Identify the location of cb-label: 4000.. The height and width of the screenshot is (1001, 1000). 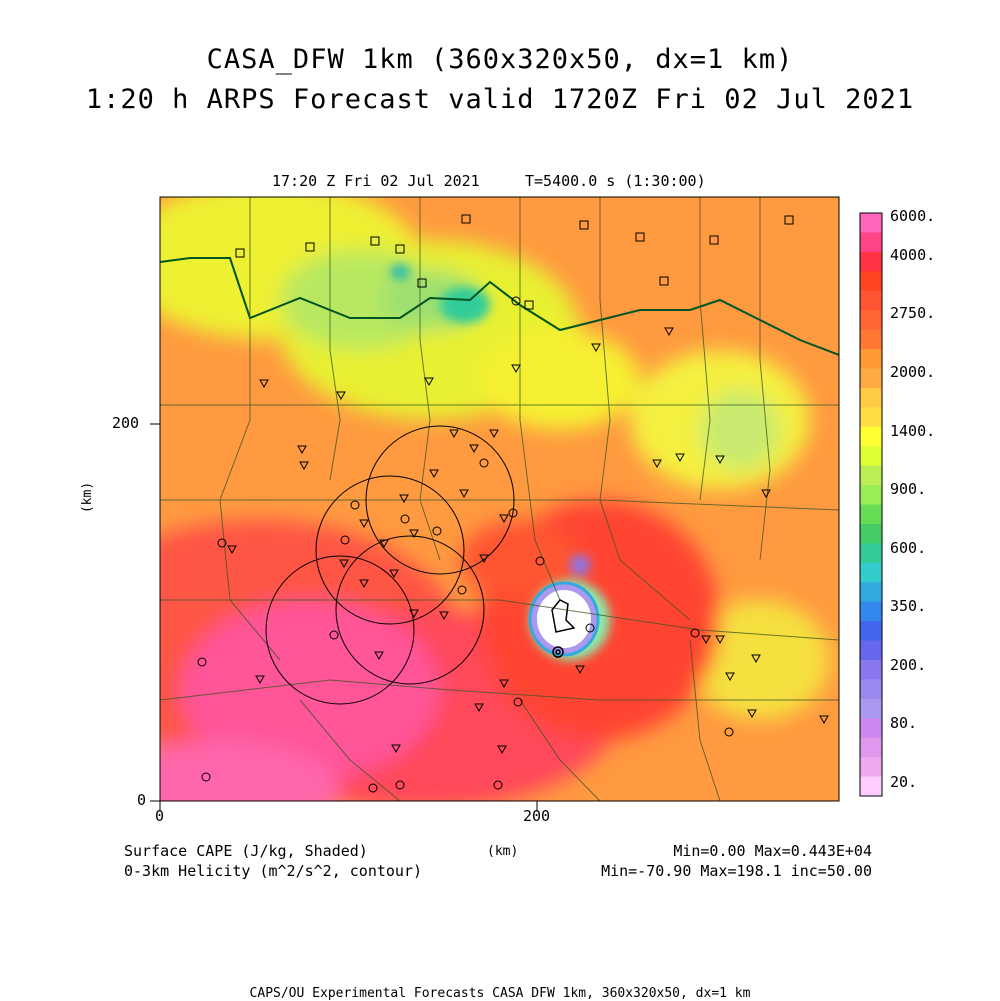
(913, 255).